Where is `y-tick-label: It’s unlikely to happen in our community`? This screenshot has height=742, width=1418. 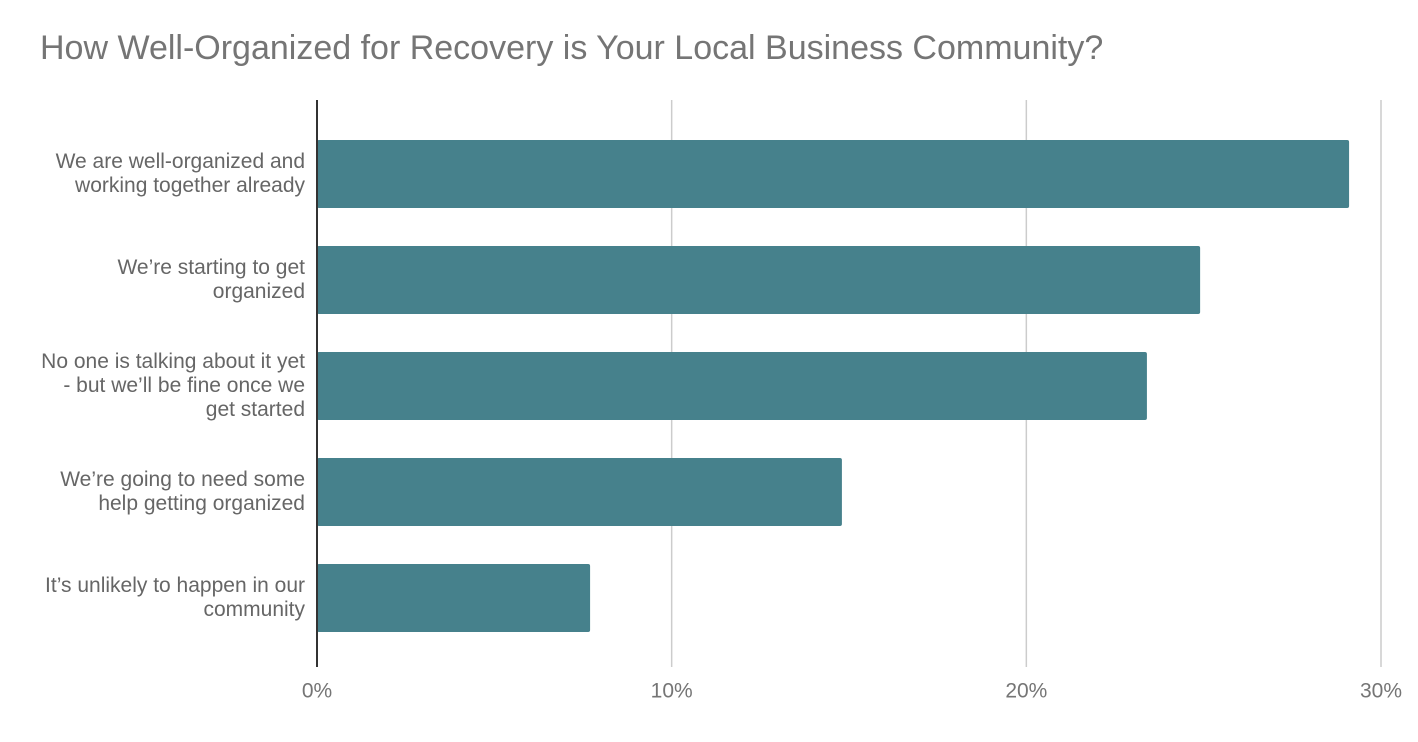
y-tick-label: It’s unlikely to happen in our community is located at coordinates (175, 597).